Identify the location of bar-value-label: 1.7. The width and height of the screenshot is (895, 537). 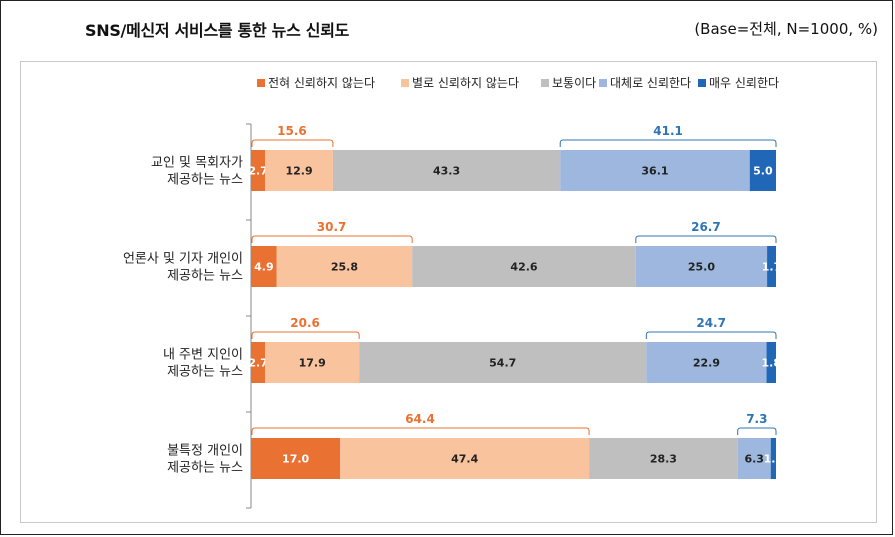
(772, 267).